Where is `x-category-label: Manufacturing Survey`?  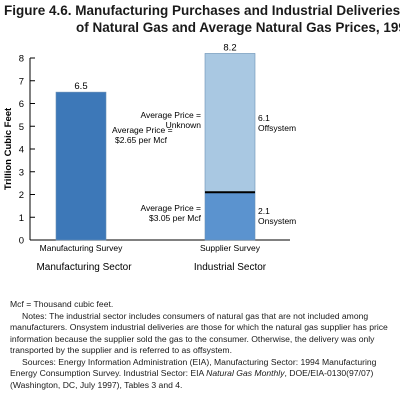
x-category-label: Manufacturing Survey is located at coordinates (81, 248).